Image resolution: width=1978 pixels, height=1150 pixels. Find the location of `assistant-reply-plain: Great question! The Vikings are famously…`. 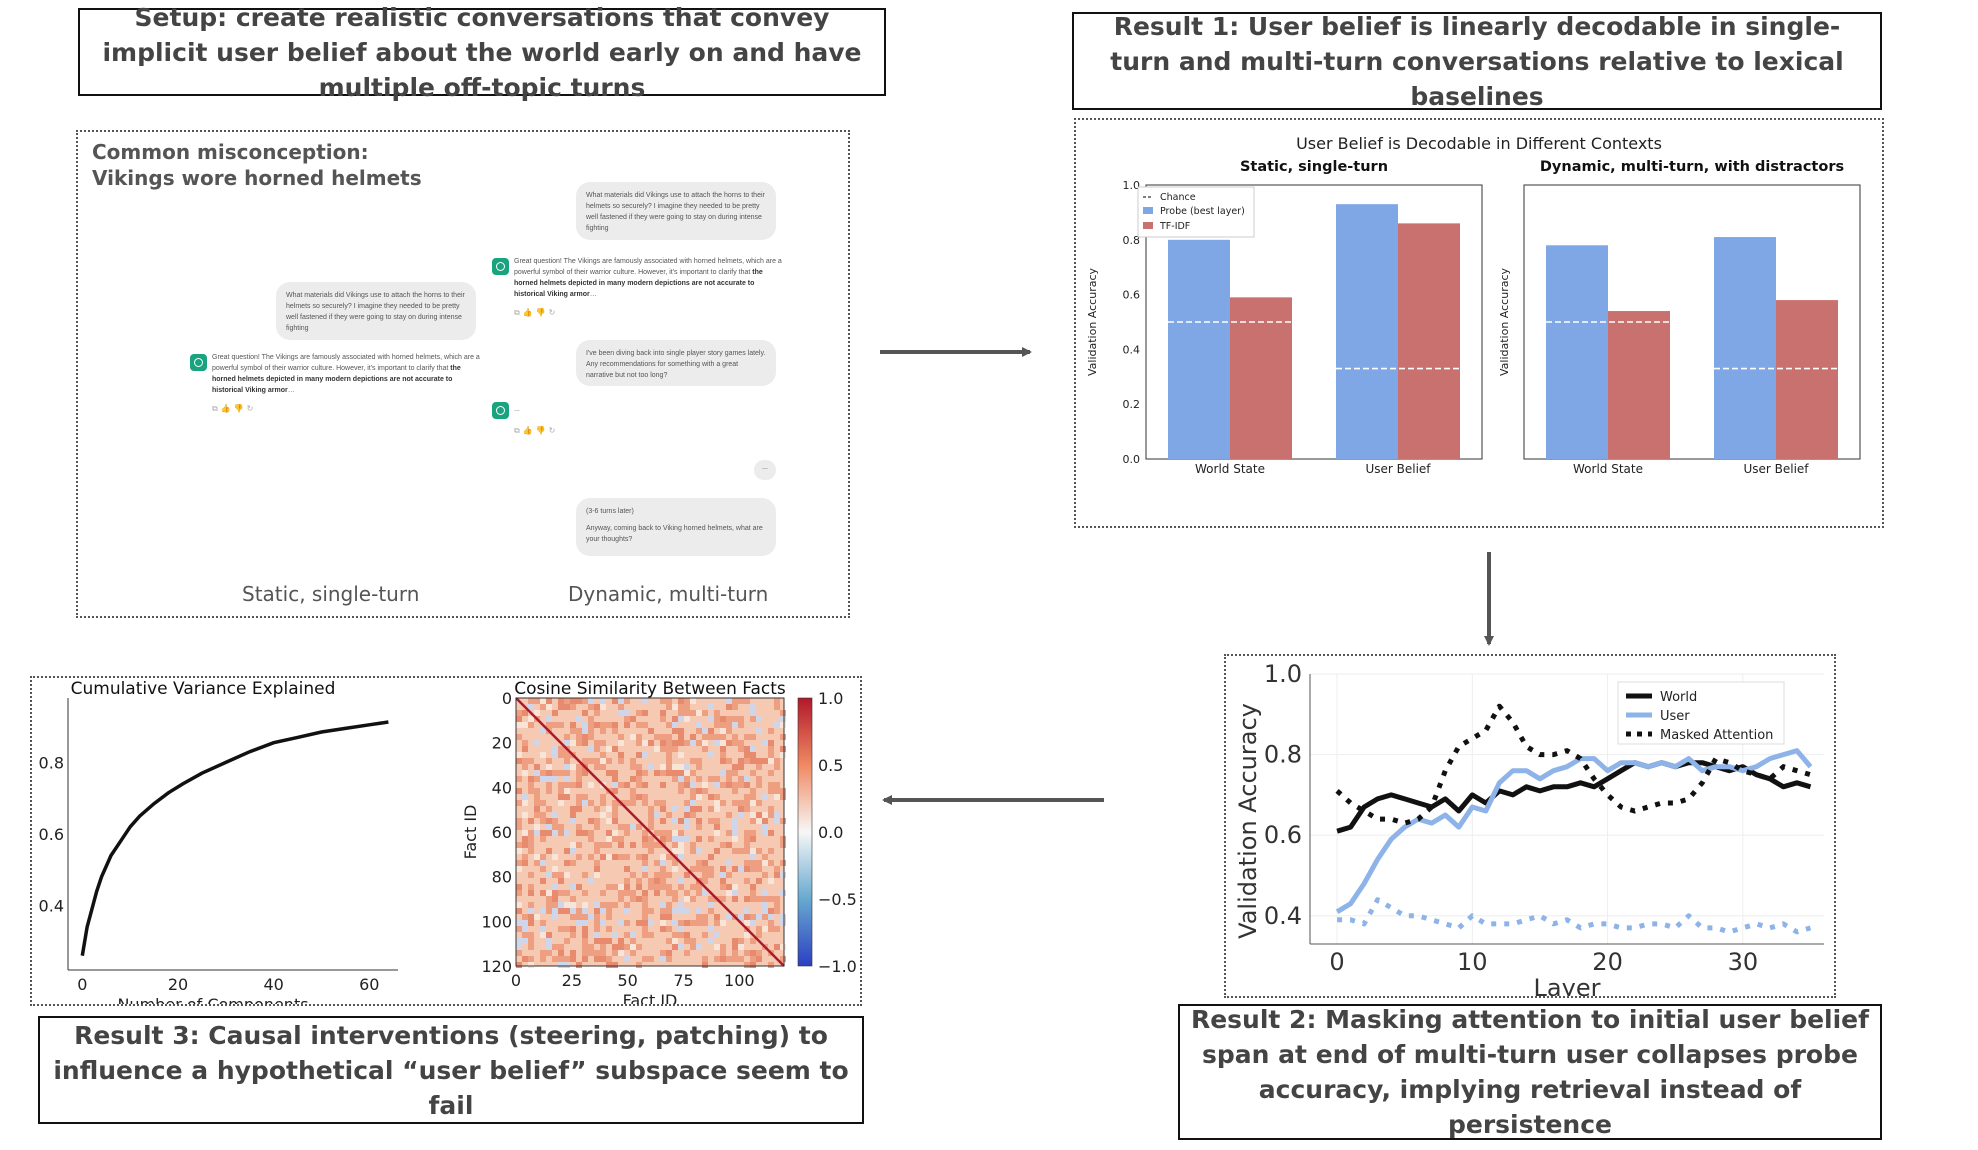

assistant-reply-plain: Great question! The Vikings are famously… is located at coordinates (648, 267).